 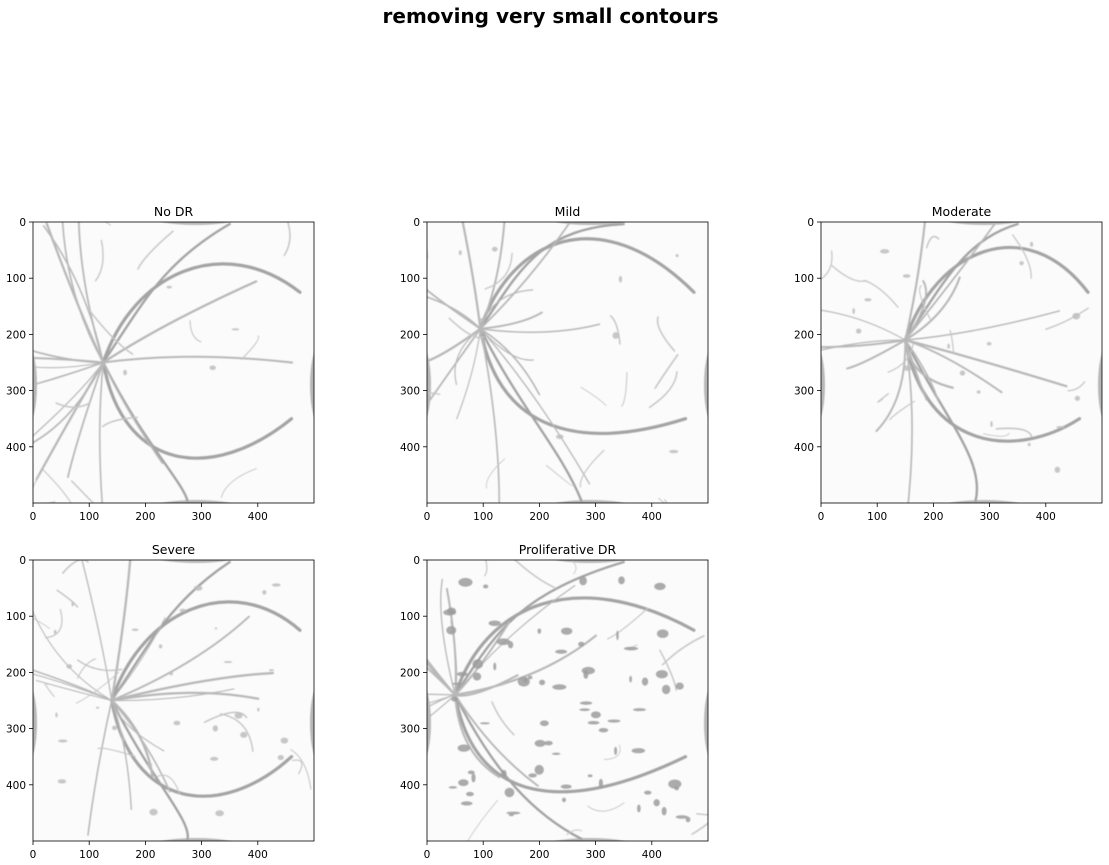 I want to click on subplot-title: Moderate, so click(x=962, y=211).